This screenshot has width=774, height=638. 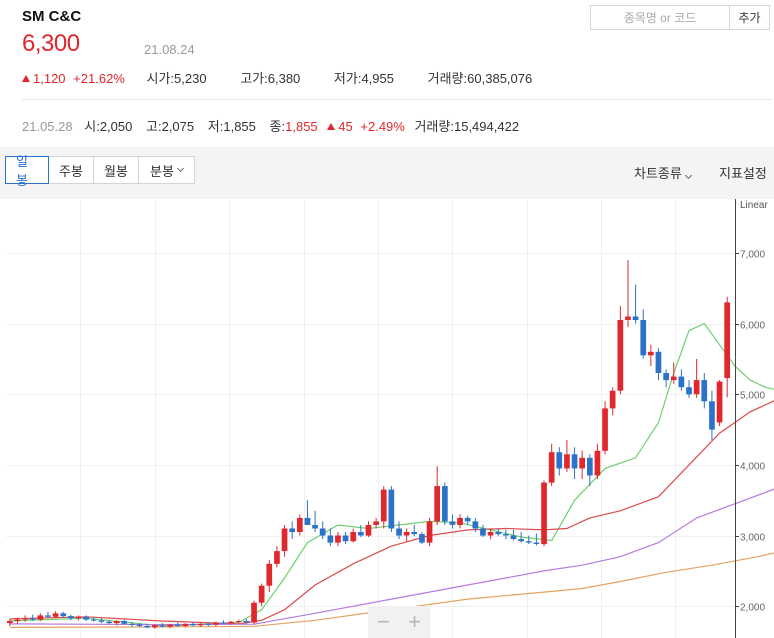 I want to click on add-button: 추가, so click(x=750, y=17).